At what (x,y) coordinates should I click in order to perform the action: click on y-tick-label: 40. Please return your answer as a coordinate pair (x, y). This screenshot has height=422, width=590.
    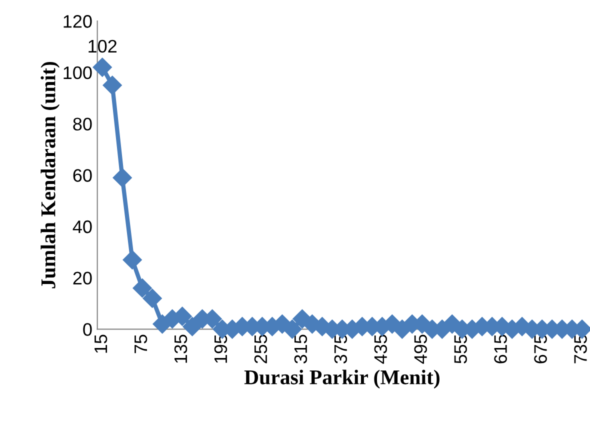
    Looking at the image, I should click on (82, 227).